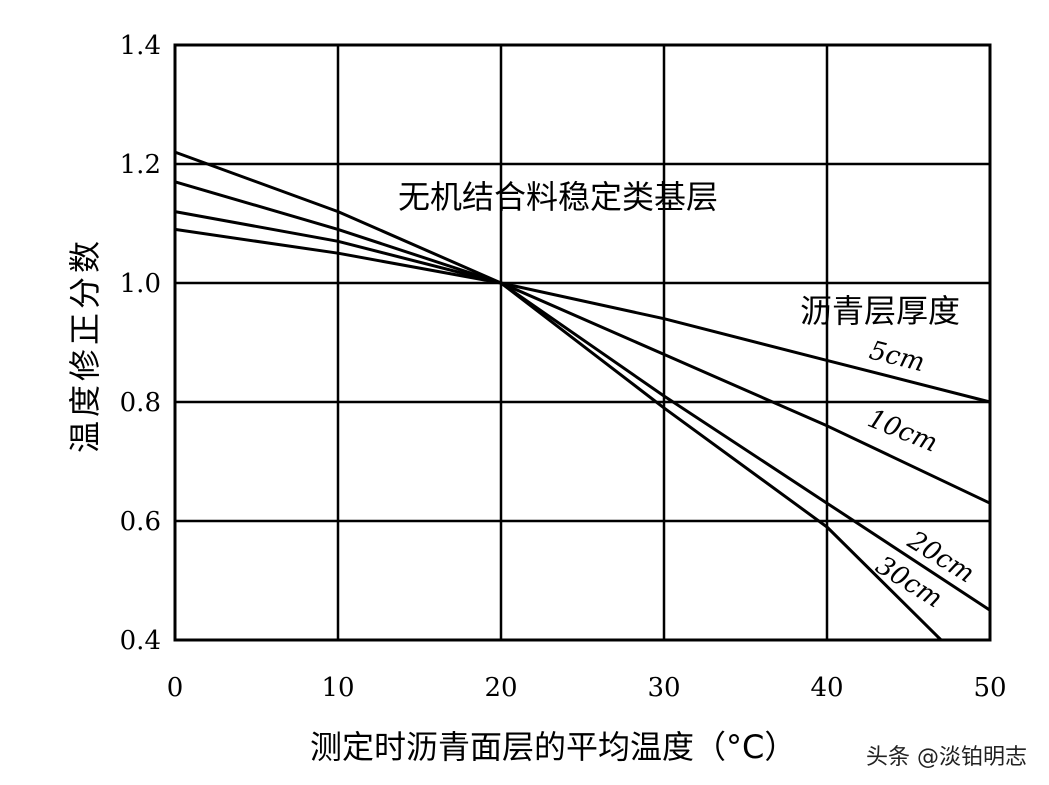 Image resolution: width=1049 pixels, height=785 pixels. I want to click on legend-title: 沥青层厚度, so click(880, 311).